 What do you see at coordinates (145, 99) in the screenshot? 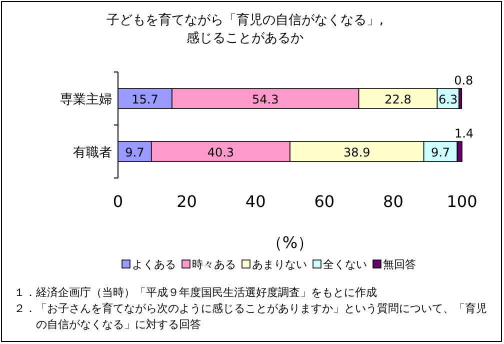
I see `data-label: 15.7` at bounding box center [145, 99].